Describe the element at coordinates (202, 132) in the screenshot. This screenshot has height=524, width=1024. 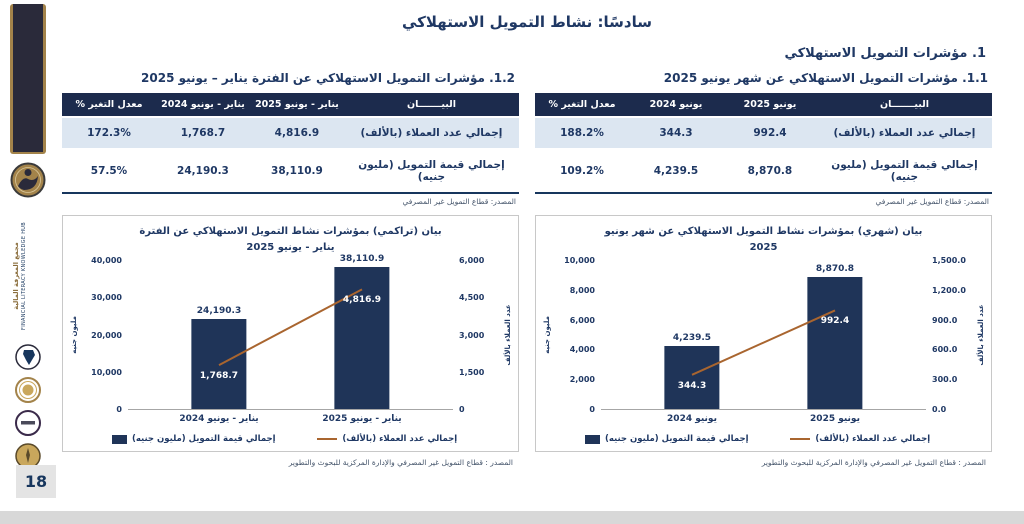
I see `row-previous-value: 1,768.7` at that location.